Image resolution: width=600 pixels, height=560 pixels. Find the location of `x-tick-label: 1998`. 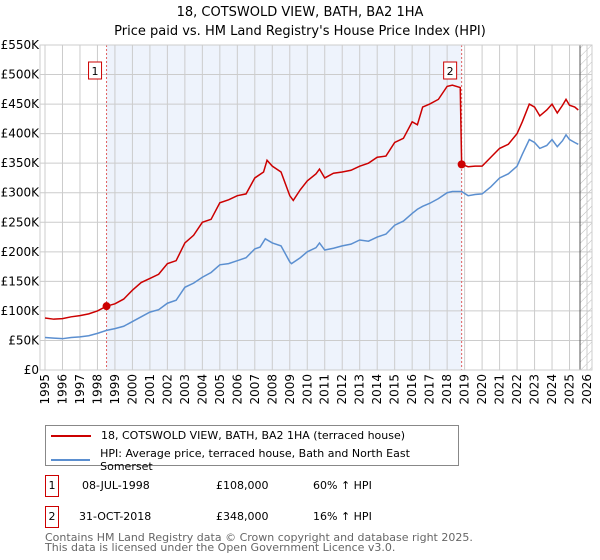

x-tick-label: 1998 is located at coordinates (97, 389).